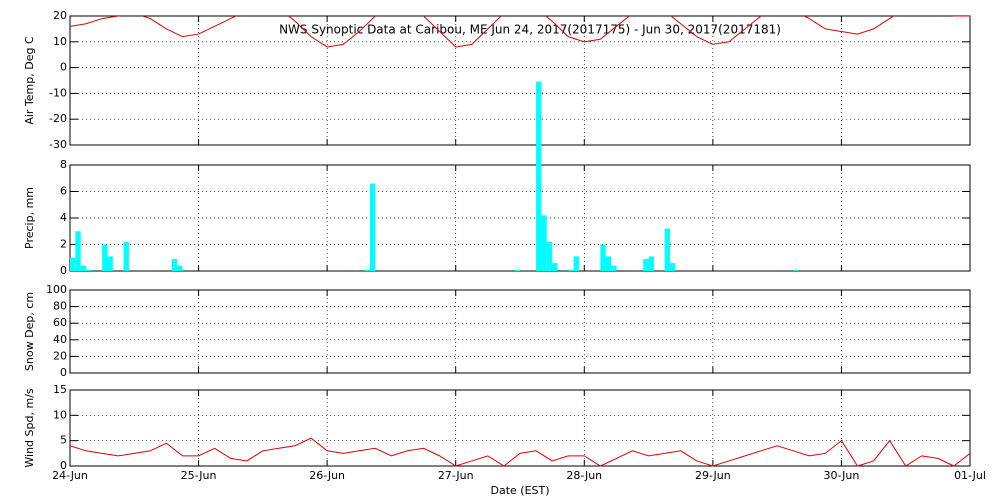 Image resolution: width=1000 pixels, height=500 pixels. I want to click on y-tick-label: 5, so click(63, 440).